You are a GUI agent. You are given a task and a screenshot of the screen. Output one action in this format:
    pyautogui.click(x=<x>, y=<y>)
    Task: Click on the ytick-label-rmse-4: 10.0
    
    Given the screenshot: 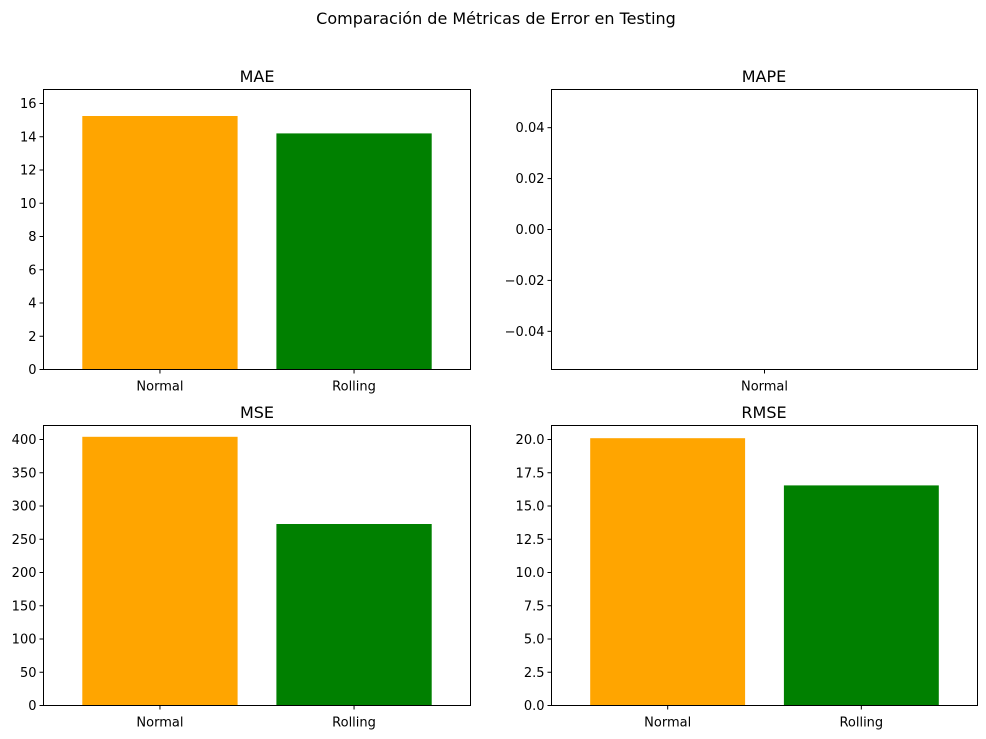 What is the action you would take?
    pyautogui.click(x=530, y=573)
    